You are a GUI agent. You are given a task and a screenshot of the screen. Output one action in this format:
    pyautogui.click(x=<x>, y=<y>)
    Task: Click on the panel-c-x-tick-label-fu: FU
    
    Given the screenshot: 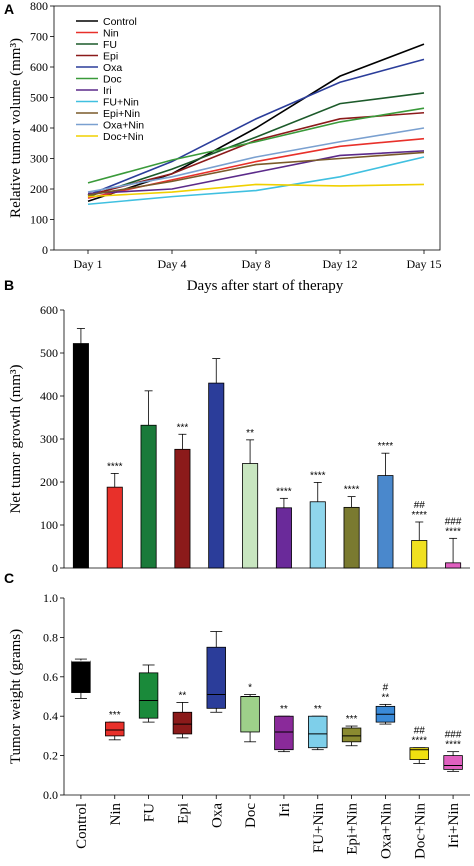 What is the action you would take?
    pyautogui.click(x=150, y=812)
    